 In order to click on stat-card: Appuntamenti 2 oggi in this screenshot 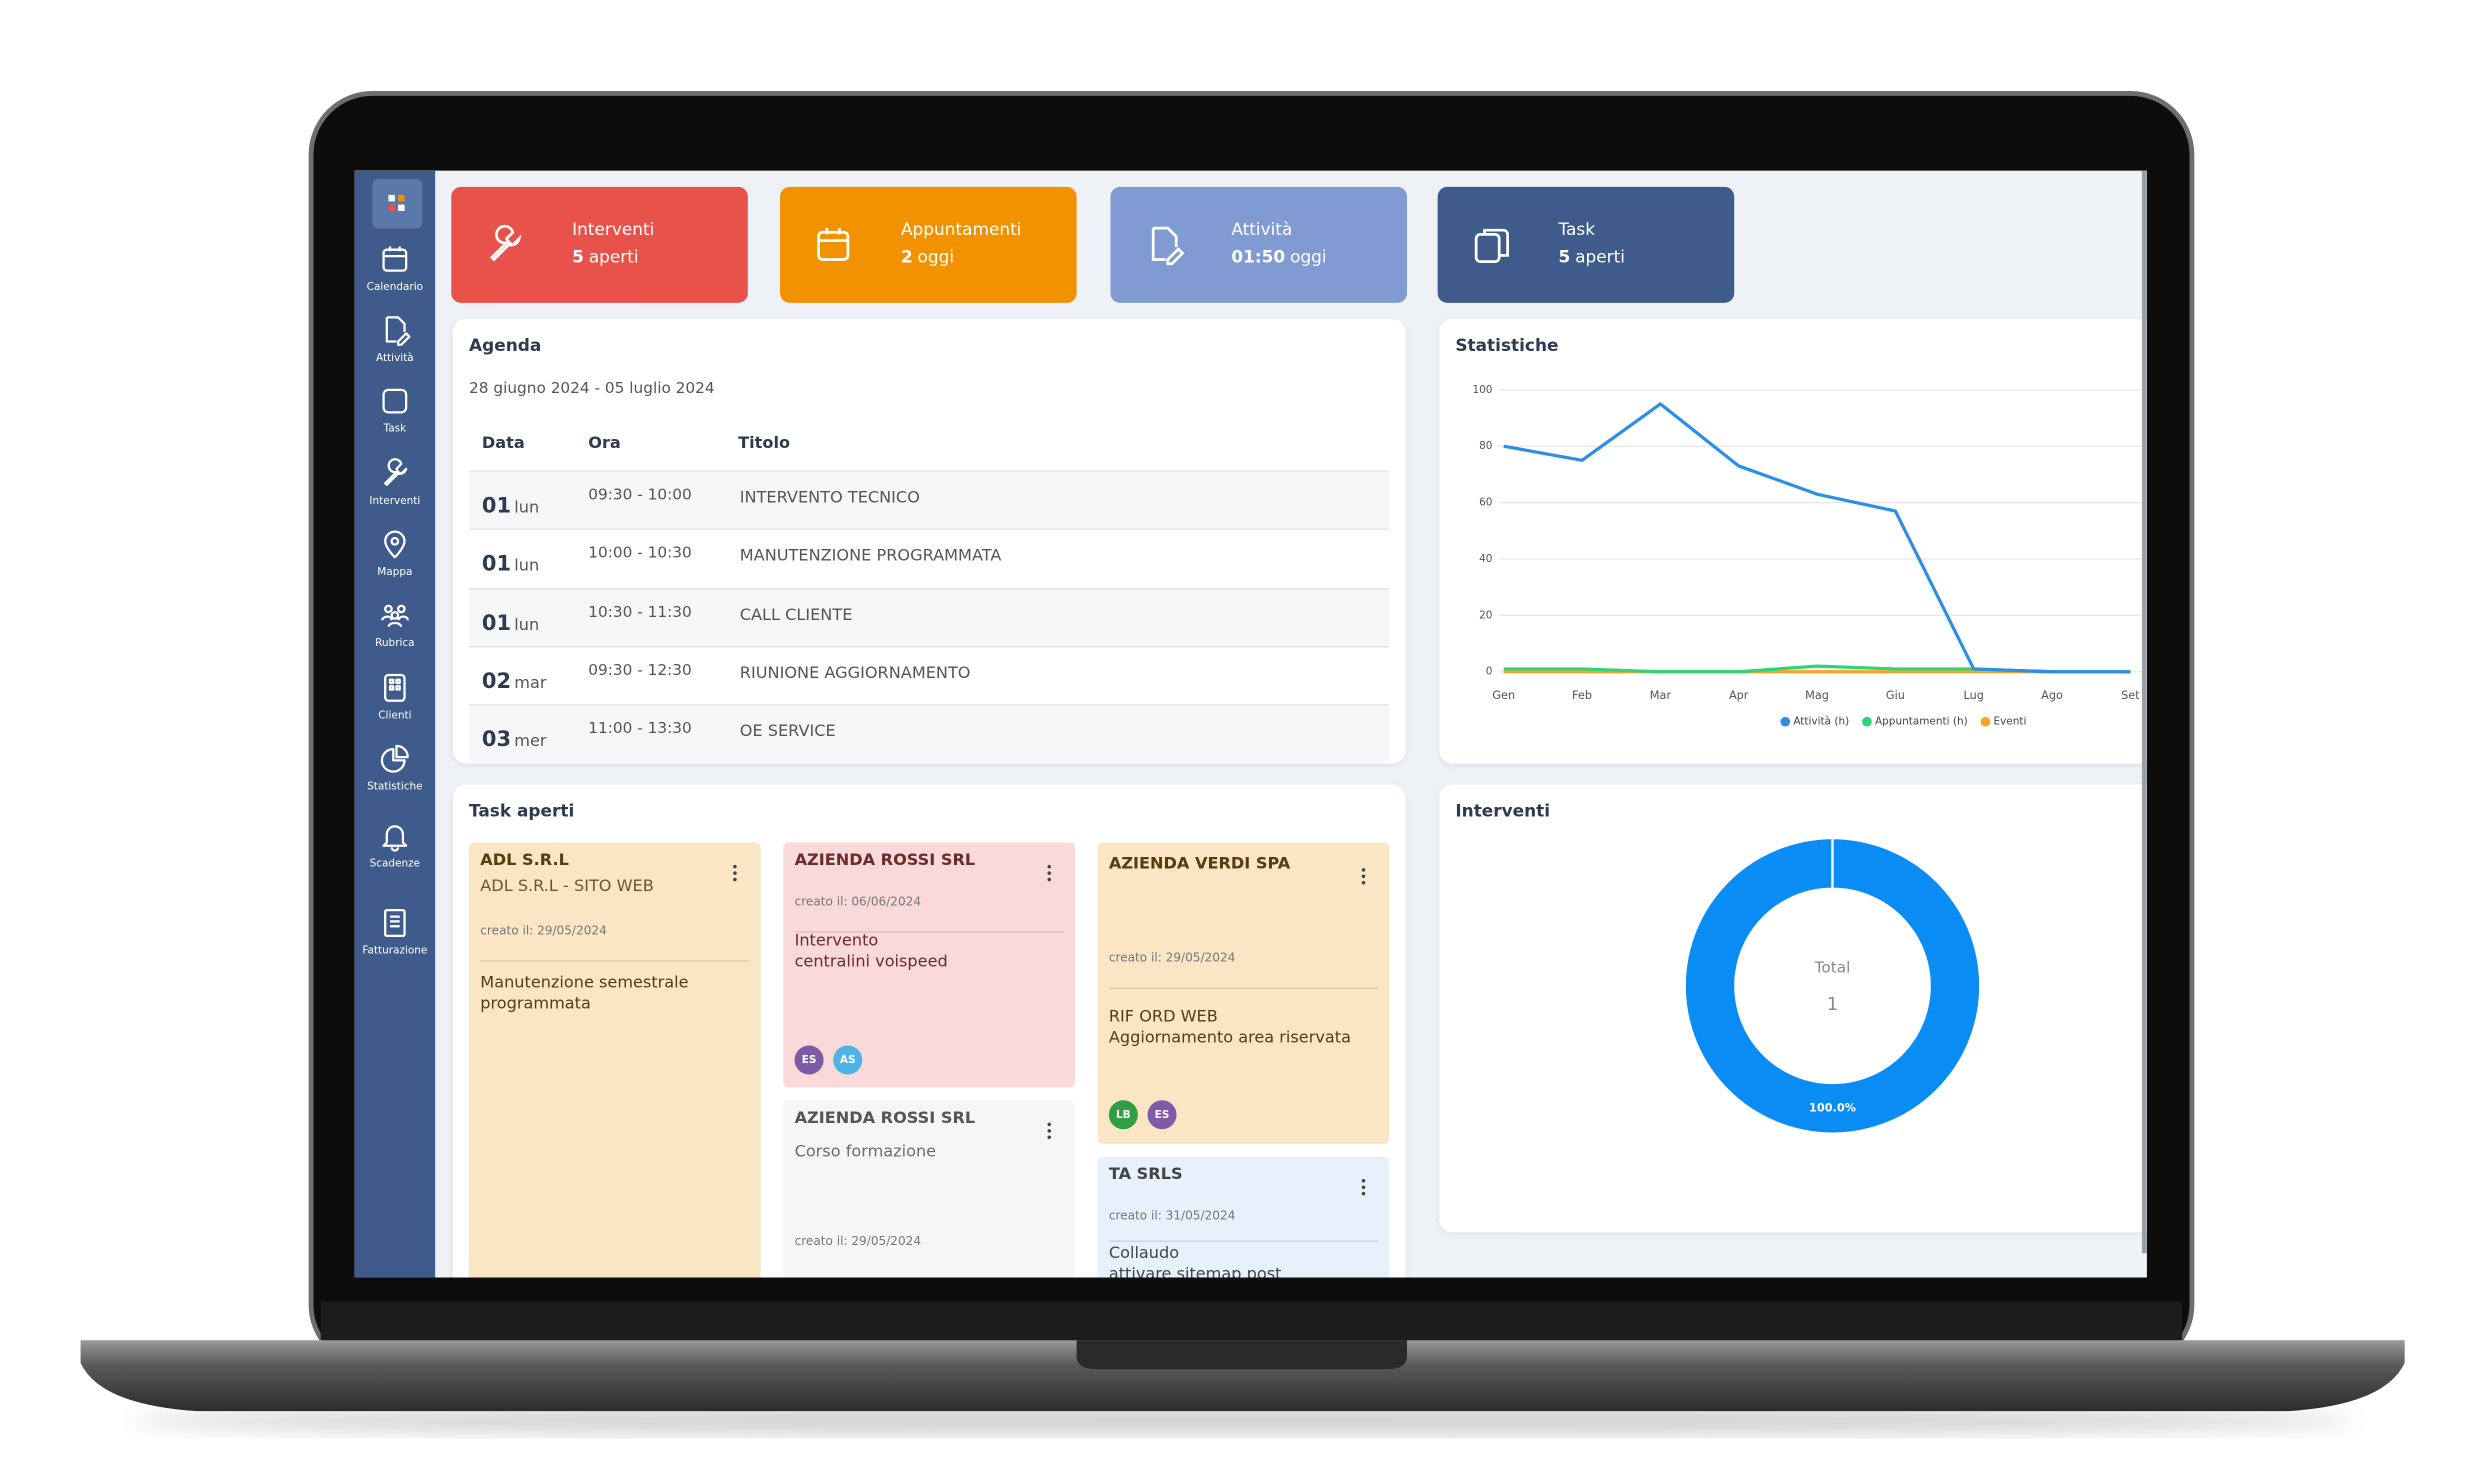, I will do `click(928, 244)`.